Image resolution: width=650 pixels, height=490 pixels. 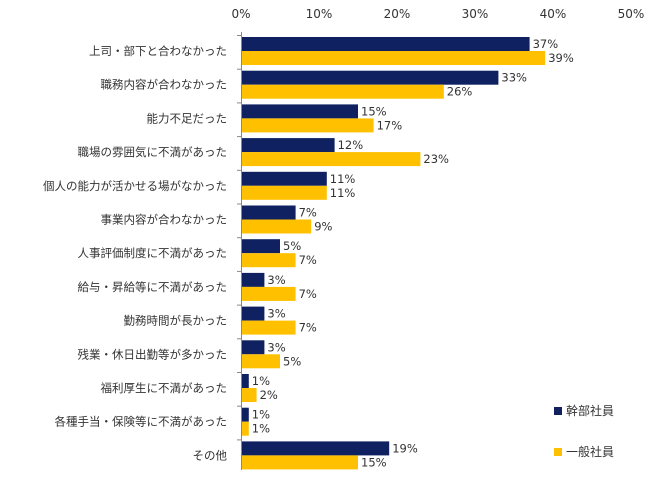 What do you see at coordinates (561, 58) in the screenshot?
I see `data-label: 39%` at bounding box center [561, 58].